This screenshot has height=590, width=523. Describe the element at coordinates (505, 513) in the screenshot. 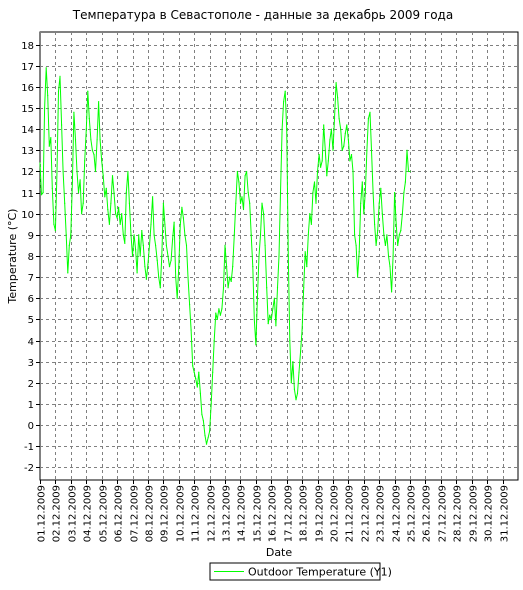

I see `x-tick-label: 31.12.2009` at that location.